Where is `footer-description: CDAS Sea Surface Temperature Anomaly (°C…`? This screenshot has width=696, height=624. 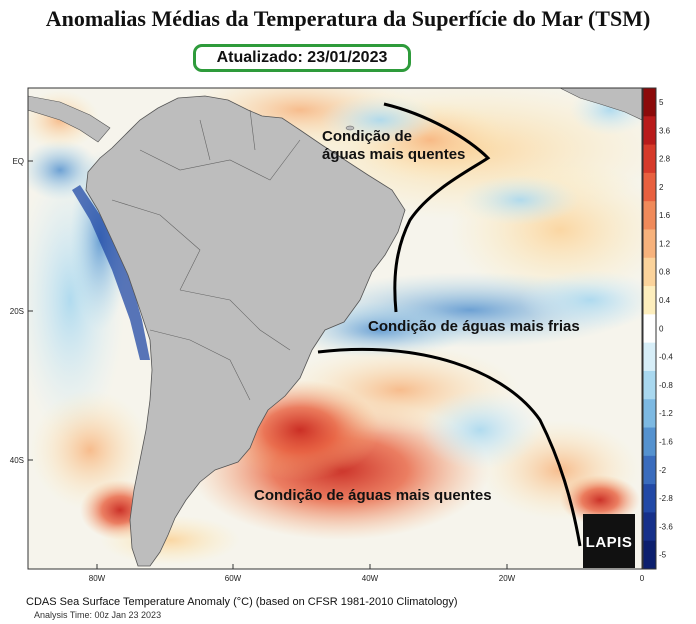
footer-description: CDAS Sea Surface Temperature Anomaly (°C… is located at coordinates (242, 602).